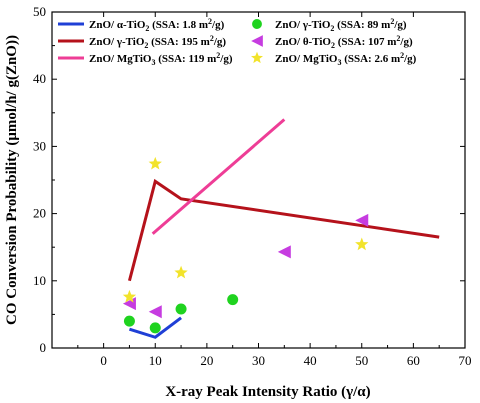 Image resolution: width=480 pixels, height=403 pixels. I want to click on x-tick-label: 0, so click(103, 360).